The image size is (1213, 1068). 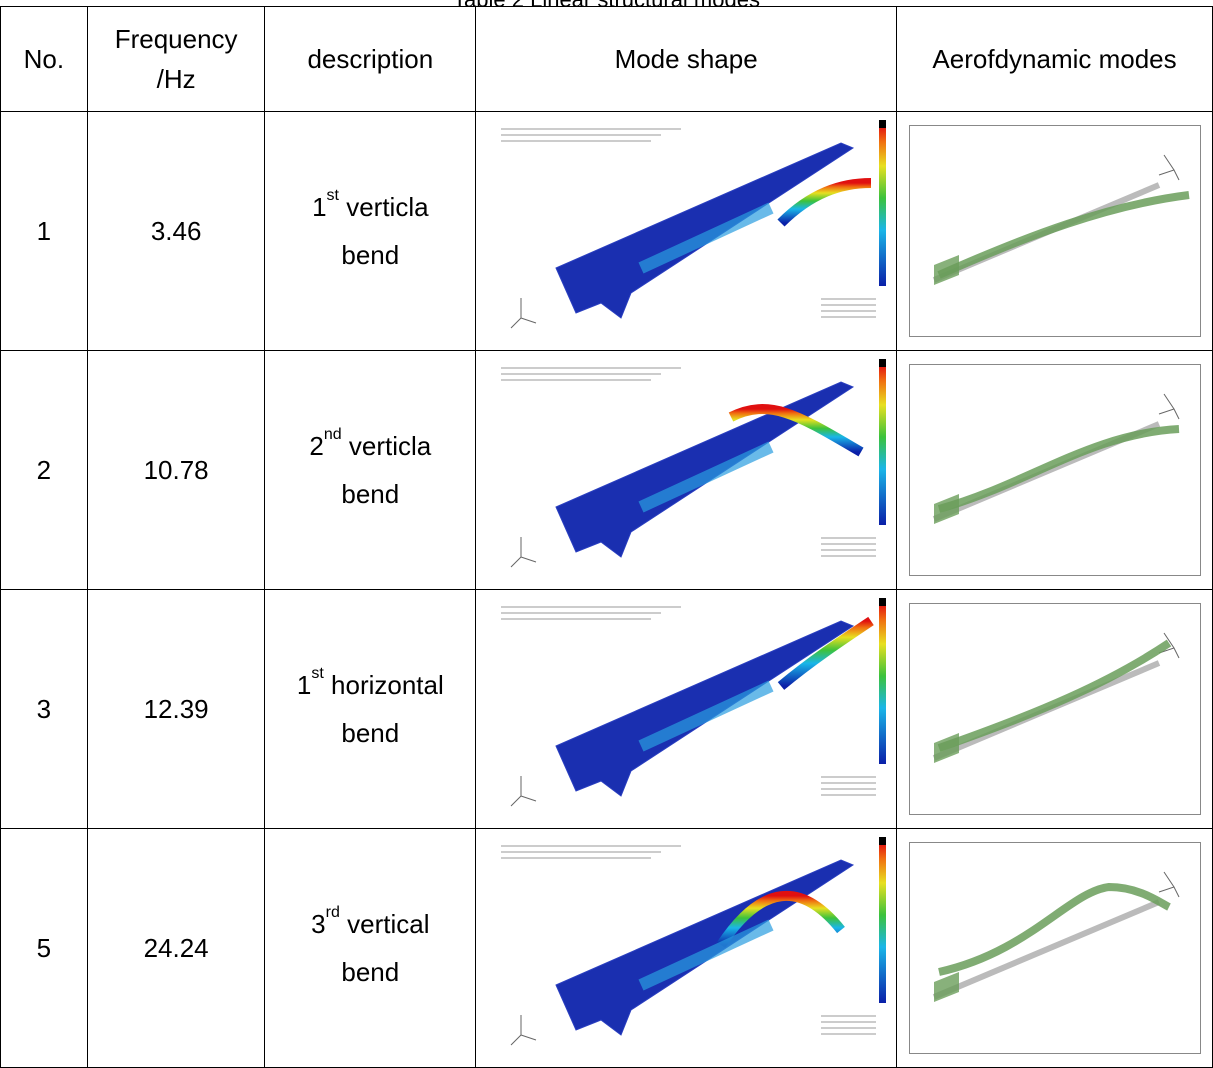 What do you see at coordinates (332, 195) in the screenshot?
I see `ordinal-suffix: st` at bounding box center [332, 195].